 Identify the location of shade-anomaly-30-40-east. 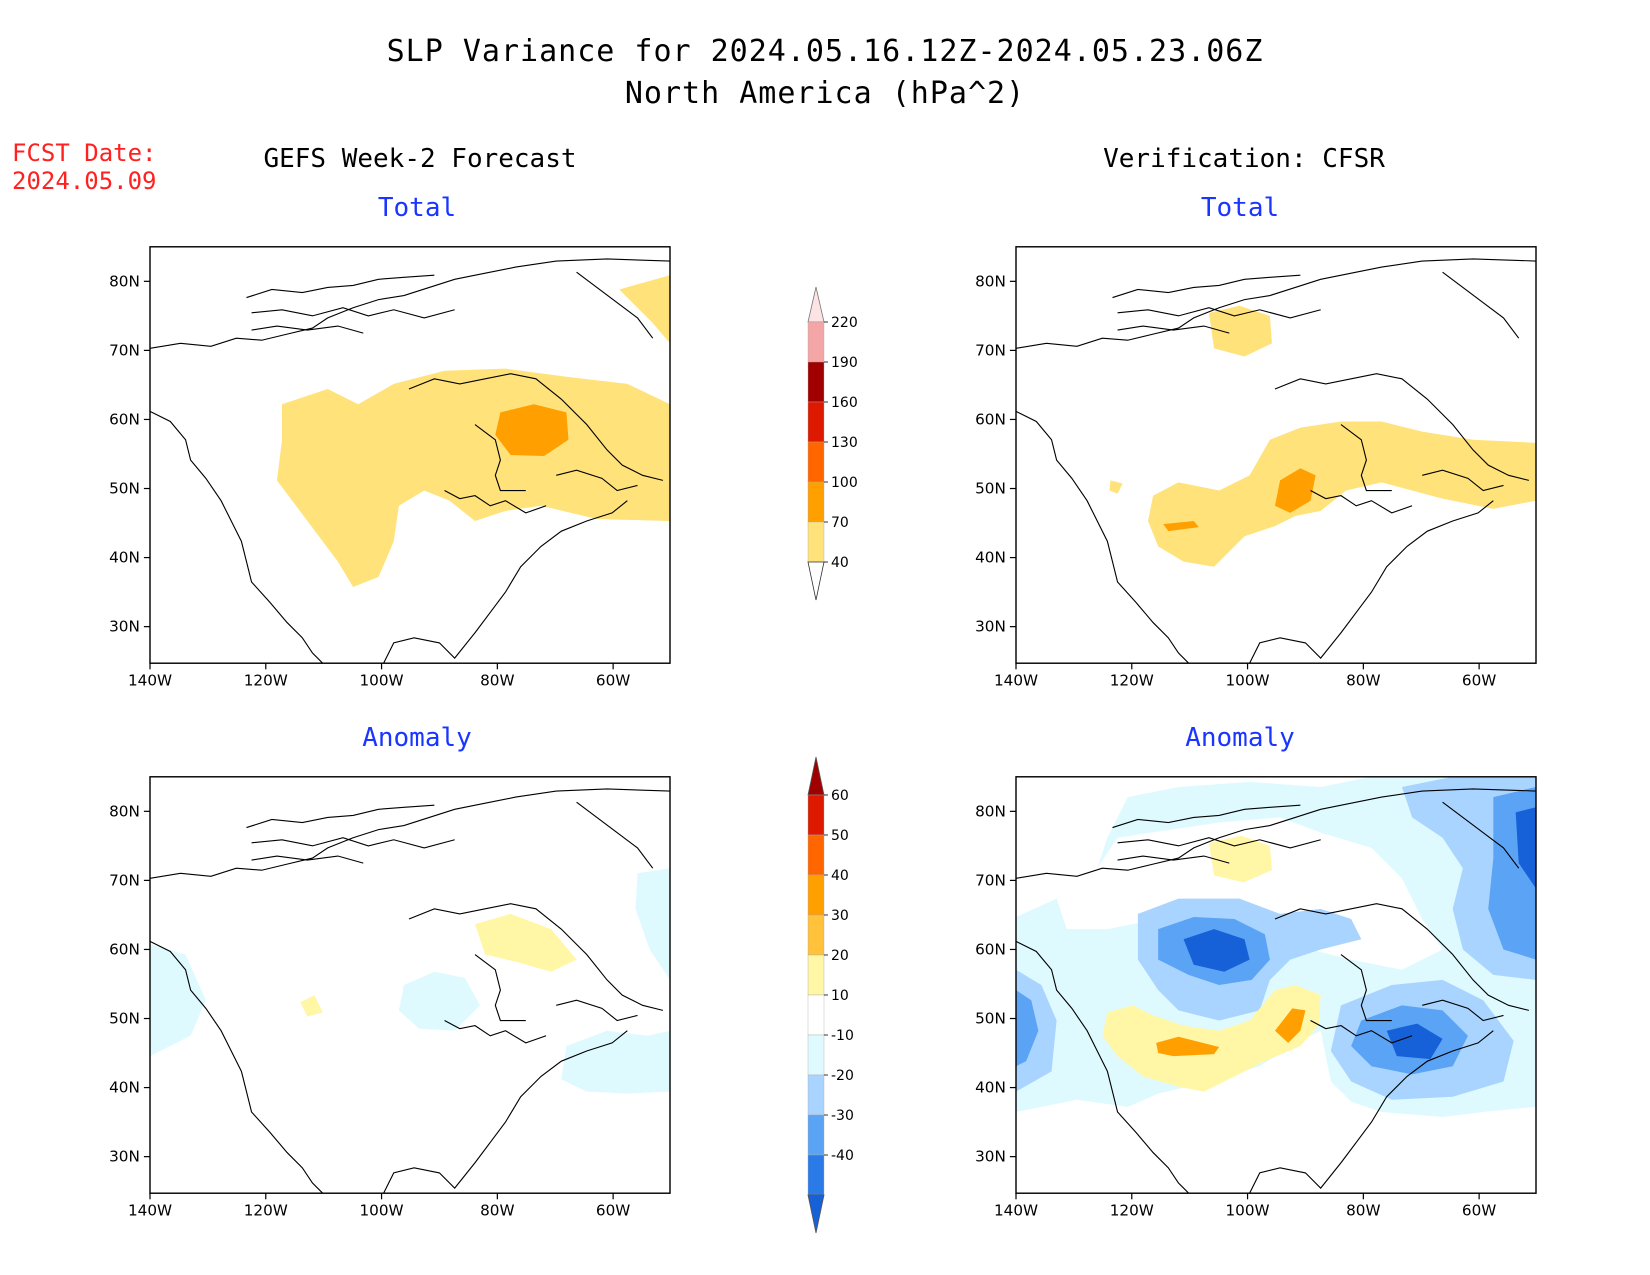
(1290, 1025).